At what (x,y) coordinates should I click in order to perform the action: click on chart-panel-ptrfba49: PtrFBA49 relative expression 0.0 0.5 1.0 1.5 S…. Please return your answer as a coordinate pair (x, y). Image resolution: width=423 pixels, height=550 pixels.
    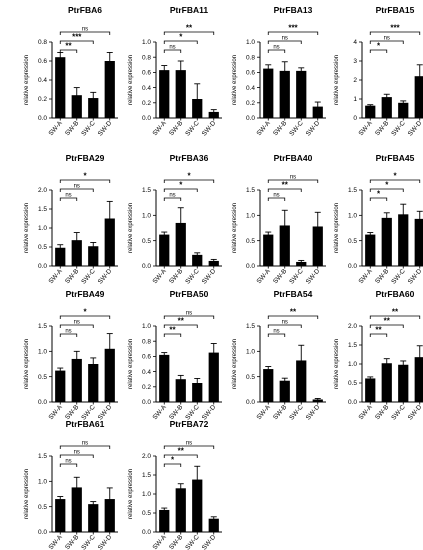
    Looking at the image, I should click on (71, 355).